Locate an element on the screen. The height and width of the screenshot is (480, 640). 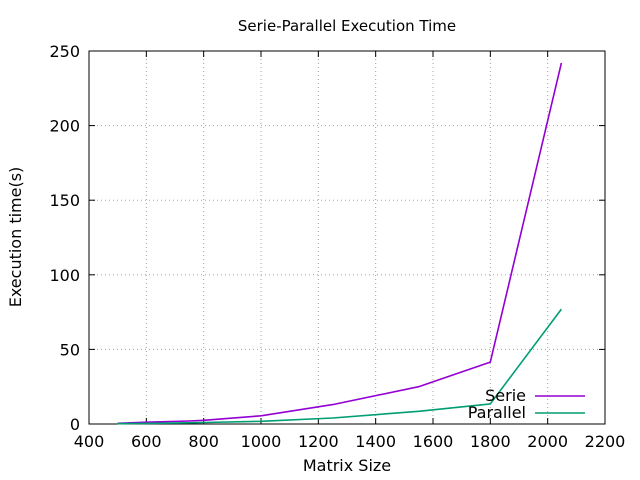
y-tick-label: 150 is located at coordinates (64, 200).